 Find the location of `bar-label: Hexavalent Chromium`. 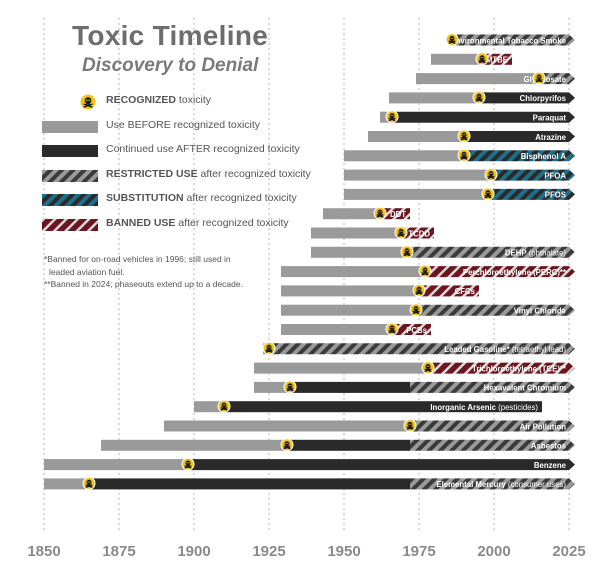

bar-label: Hexavalent Chromium is located at coordinates (525, 388).